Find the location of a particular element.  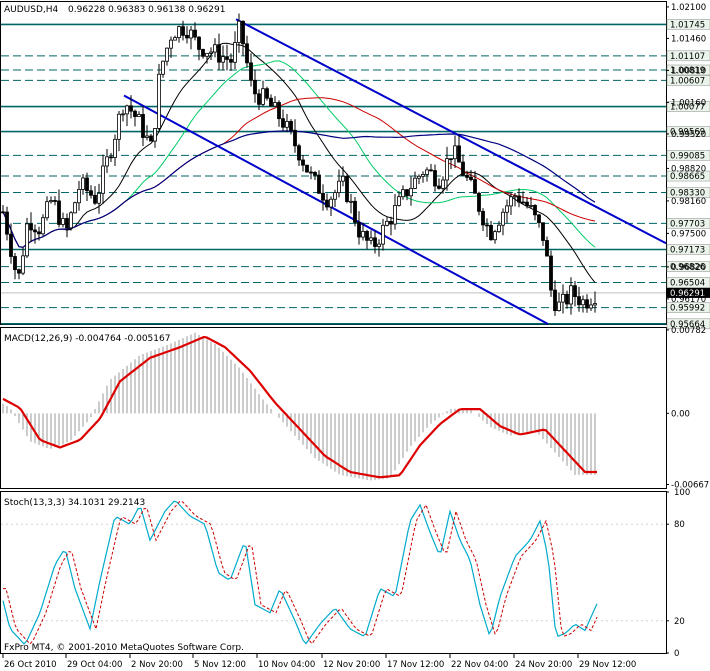

time-tick-label: 24 Nov 20:00 is located at coordinates (543, 665).